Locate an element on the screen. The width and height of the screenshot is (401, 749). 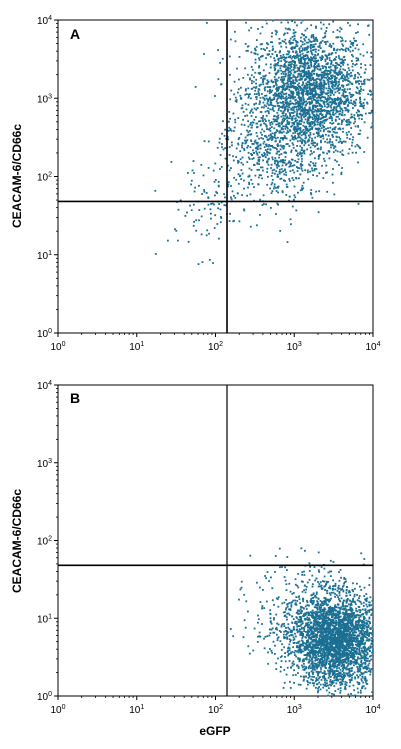
panel-b-points is located at coordinates (301, 622).